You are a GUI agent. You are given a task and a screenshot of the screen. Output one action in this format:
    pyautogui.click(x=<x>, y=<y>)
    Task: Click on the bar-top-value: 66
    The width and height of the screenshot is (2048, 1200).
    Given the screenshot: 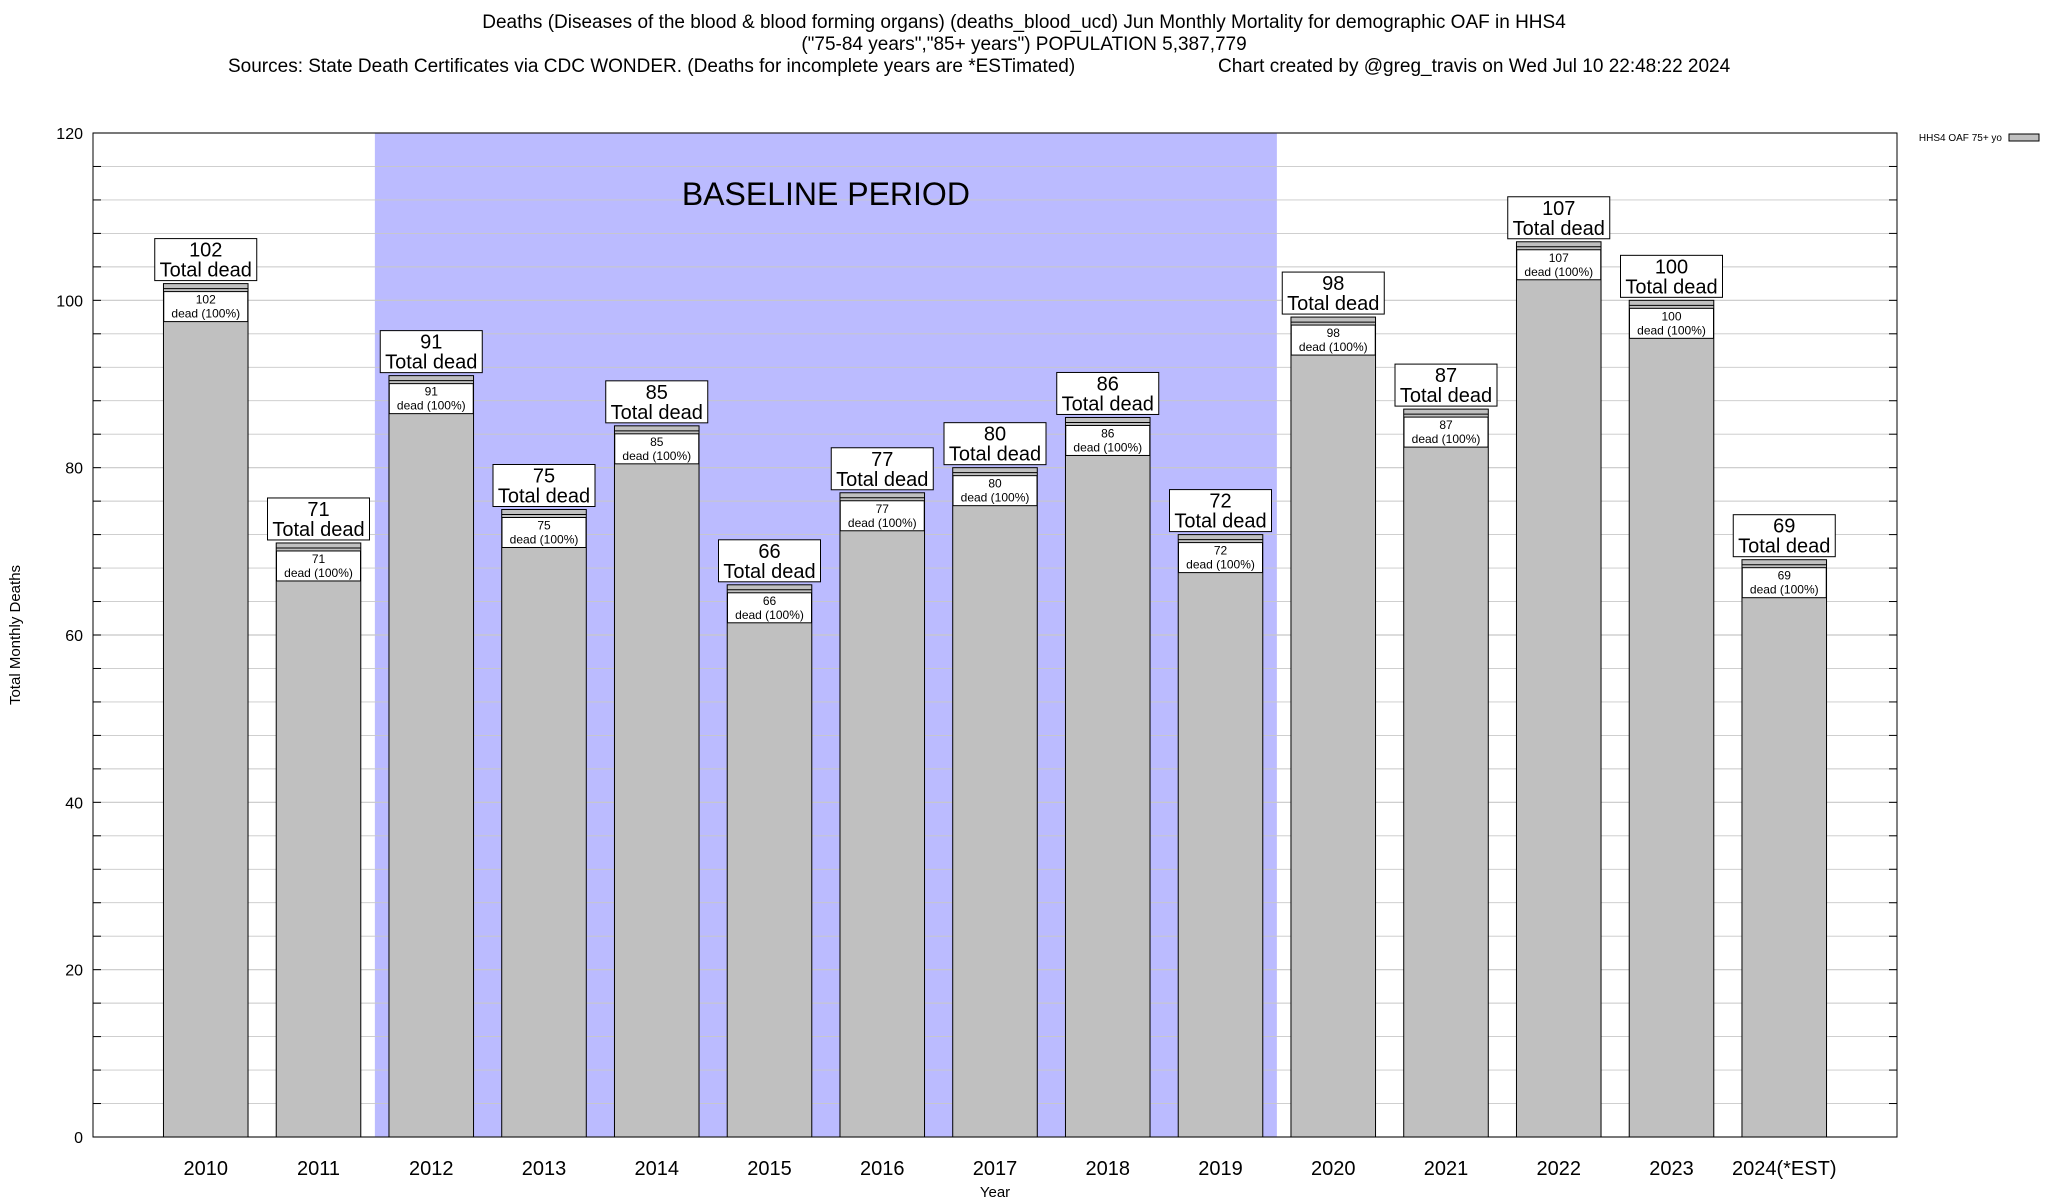 What is the action you would take?
    pyautogui.click(x=769, y=552)
    